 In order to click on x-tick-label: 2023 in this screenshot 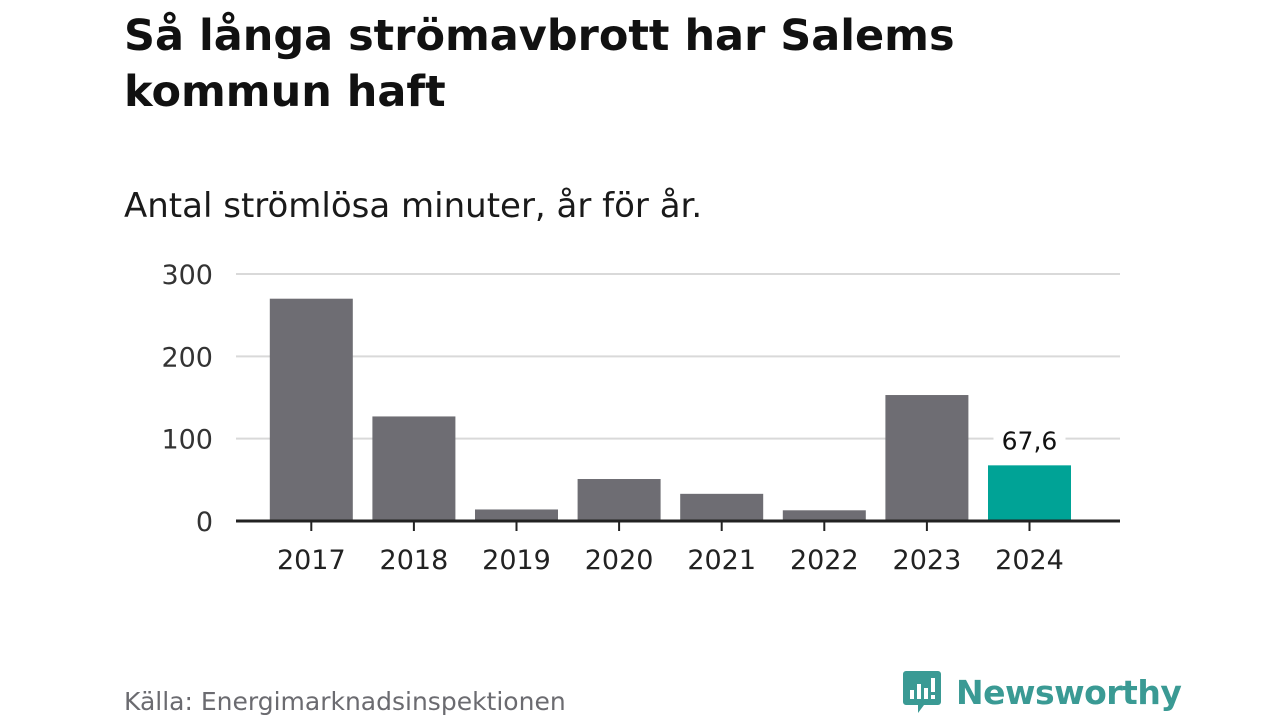, I will do `click(927, 560)`.